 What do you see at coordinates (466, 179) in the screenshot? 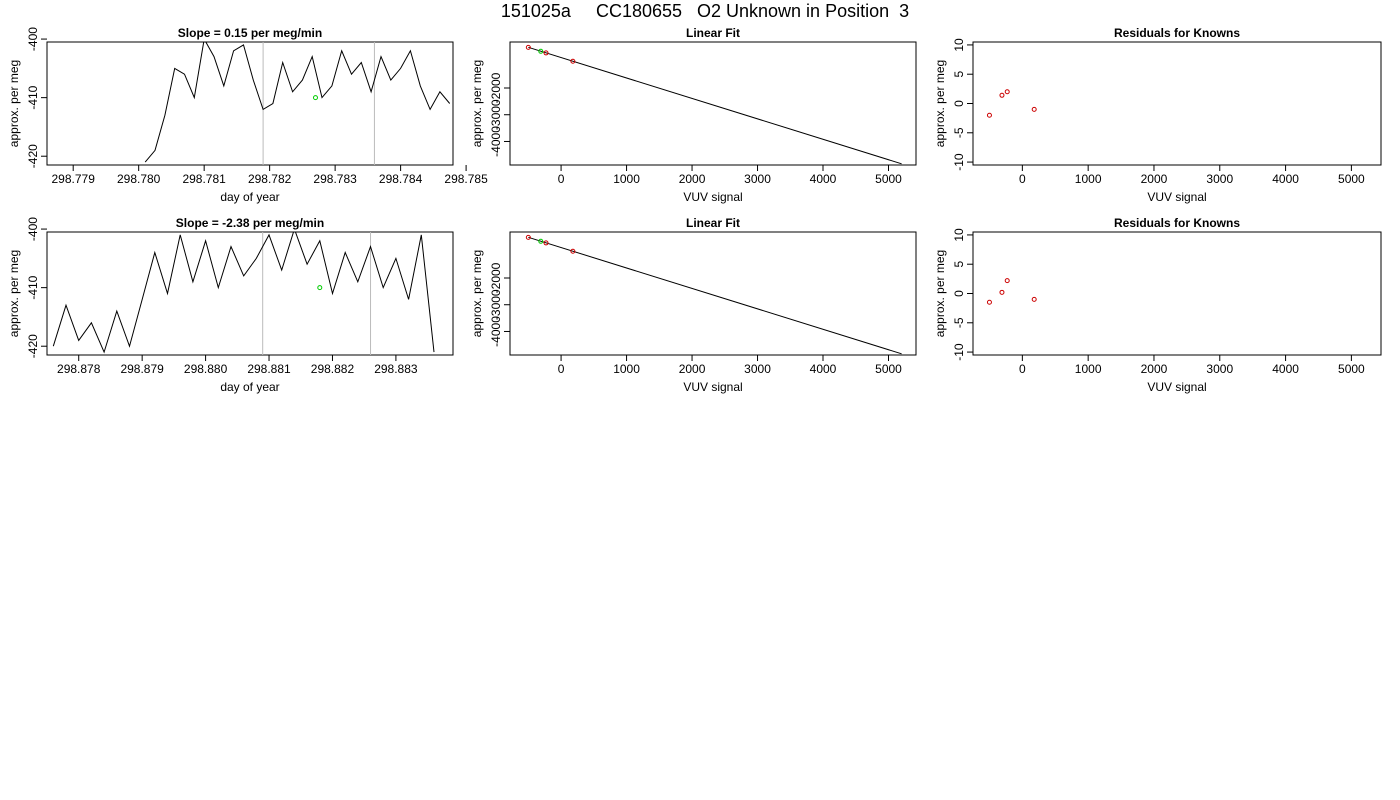
I see `x-tick-label: 298.785` at bounding box center [466, 179].